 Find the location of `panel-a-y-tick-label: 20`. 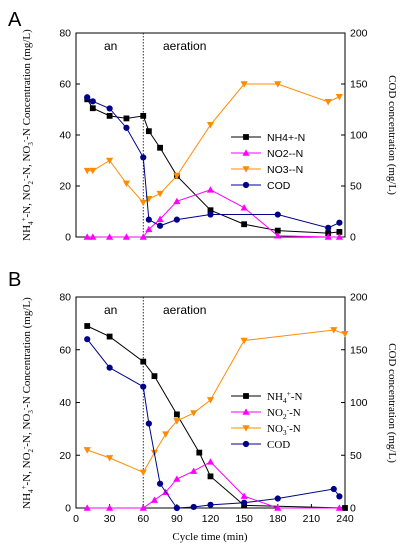

panel-a-y-tick-label: 20 is located at coordinates (65, 187).